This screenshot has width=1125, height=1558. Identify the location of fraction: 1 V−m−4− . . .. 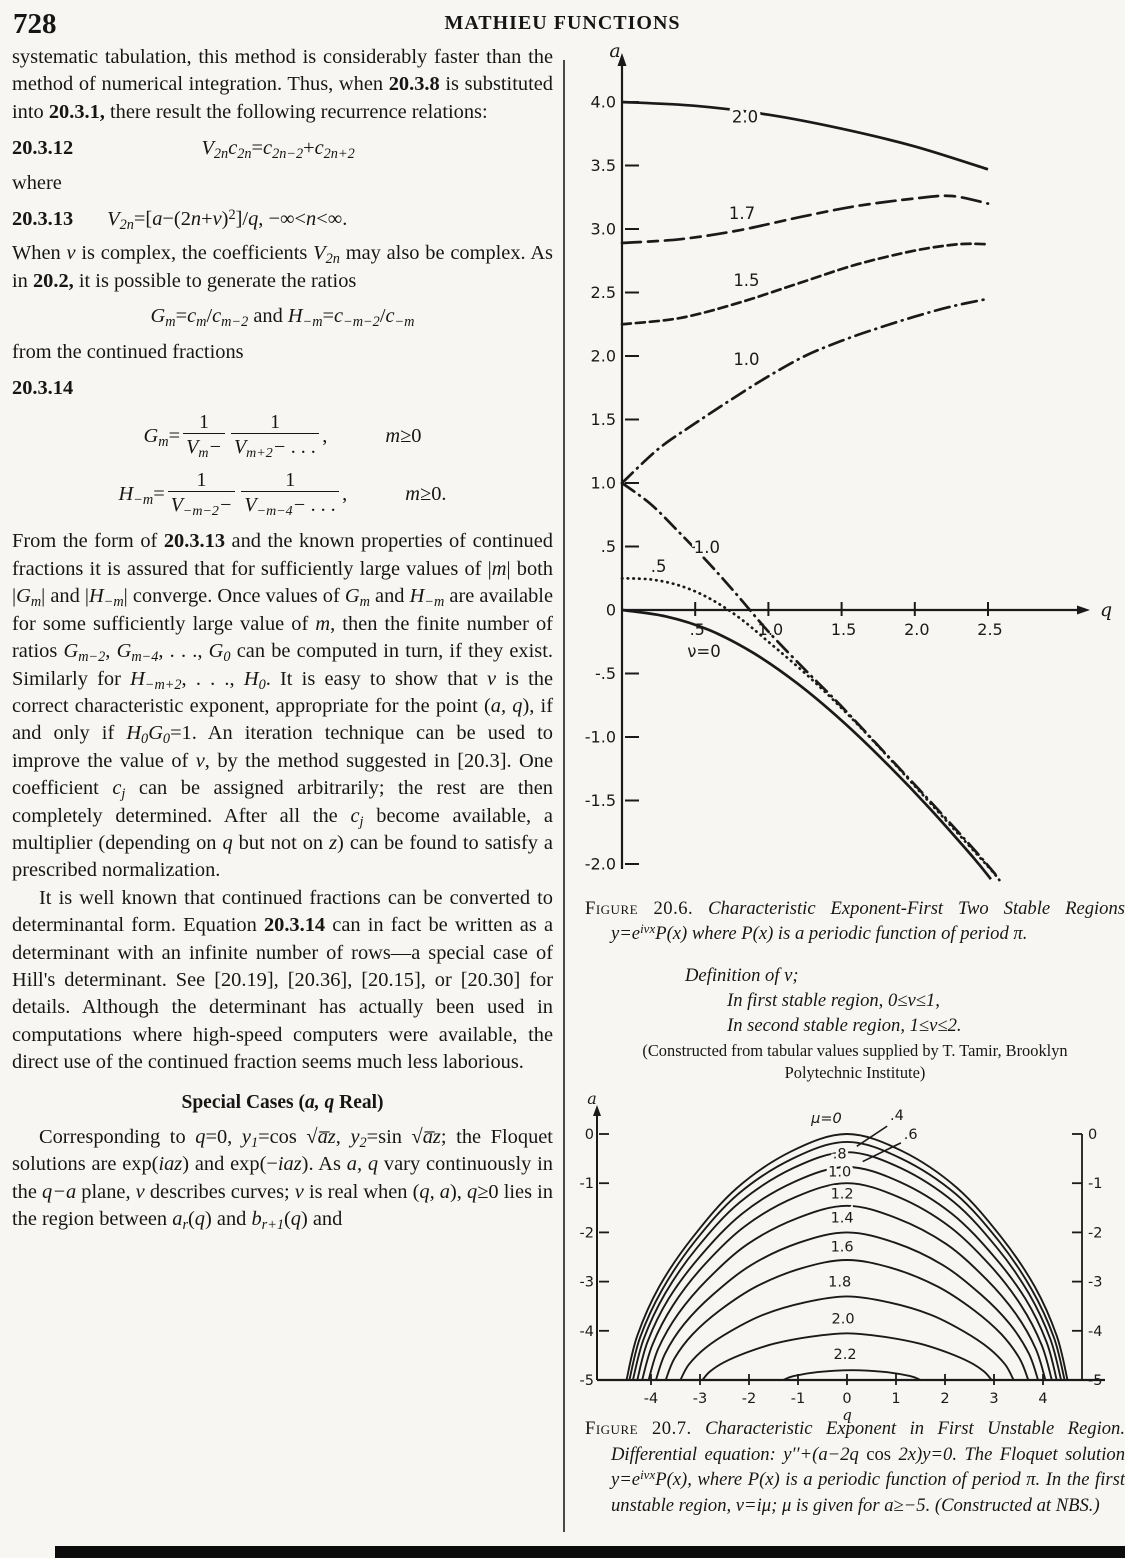
(290, 494).